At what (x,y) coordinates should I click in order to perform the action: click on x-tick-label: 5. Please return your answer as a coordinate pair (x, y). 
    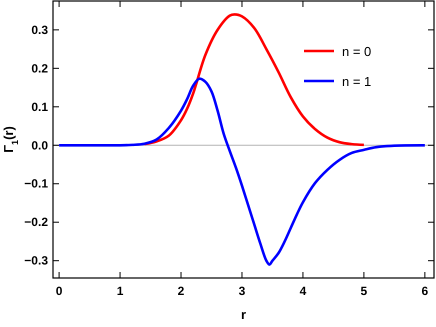
    Looking at the image, I should click on (364, 291).